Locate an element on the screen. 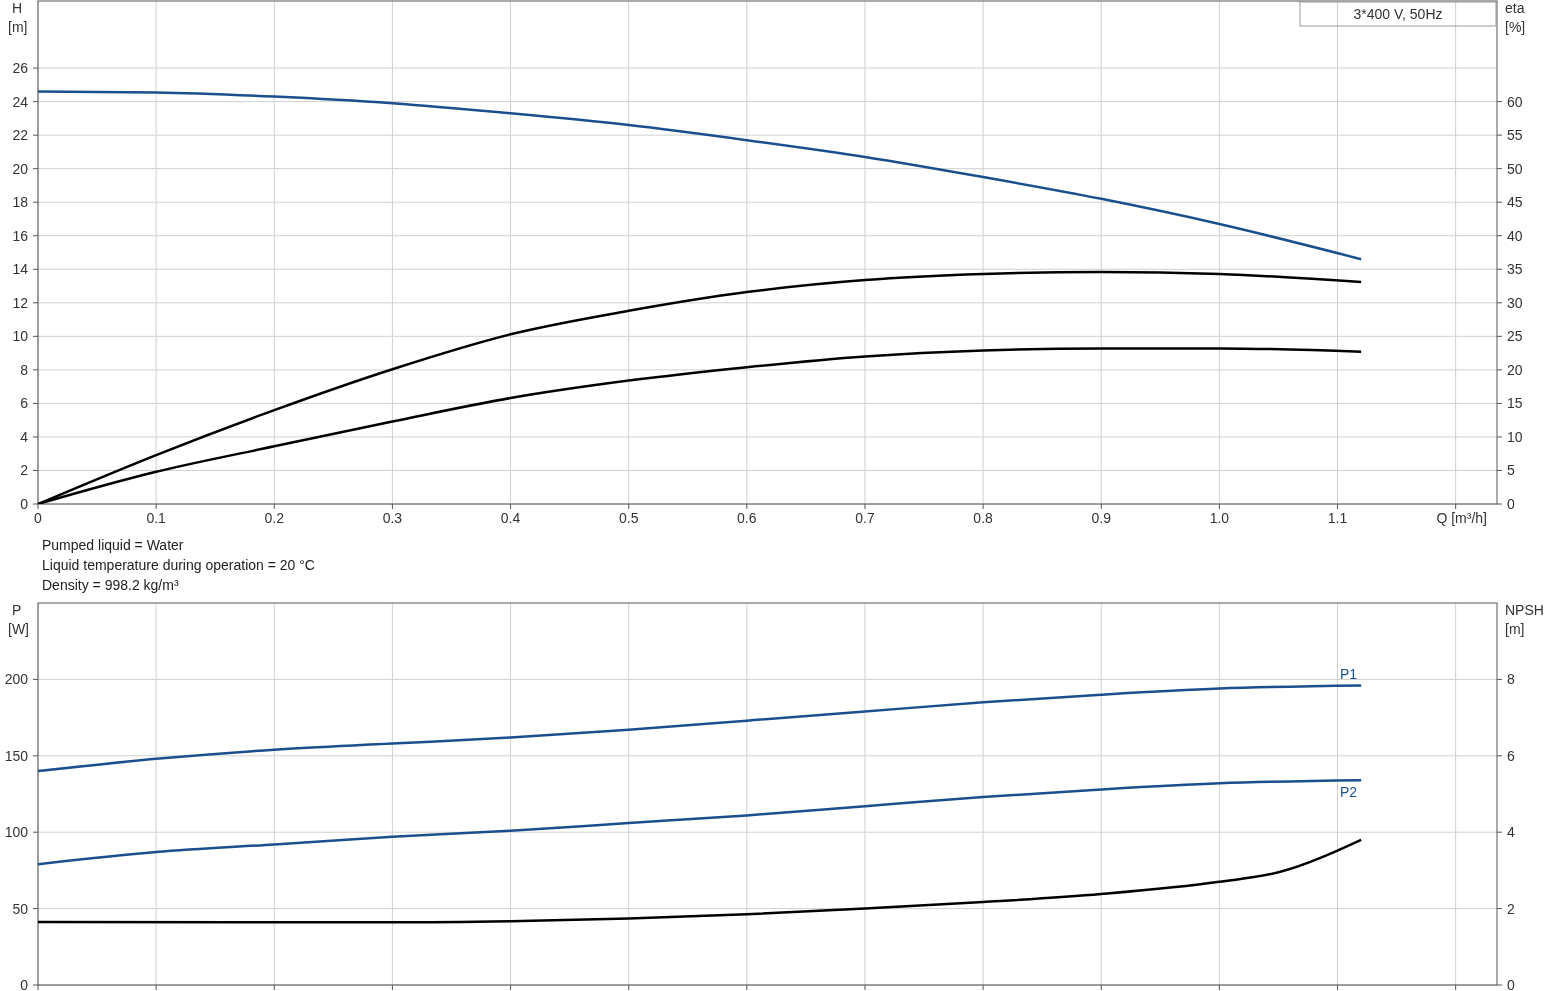 The width and height of the screenshot is (1549, 991). y-tick-label: 100 is located at coordinates (16, 832).